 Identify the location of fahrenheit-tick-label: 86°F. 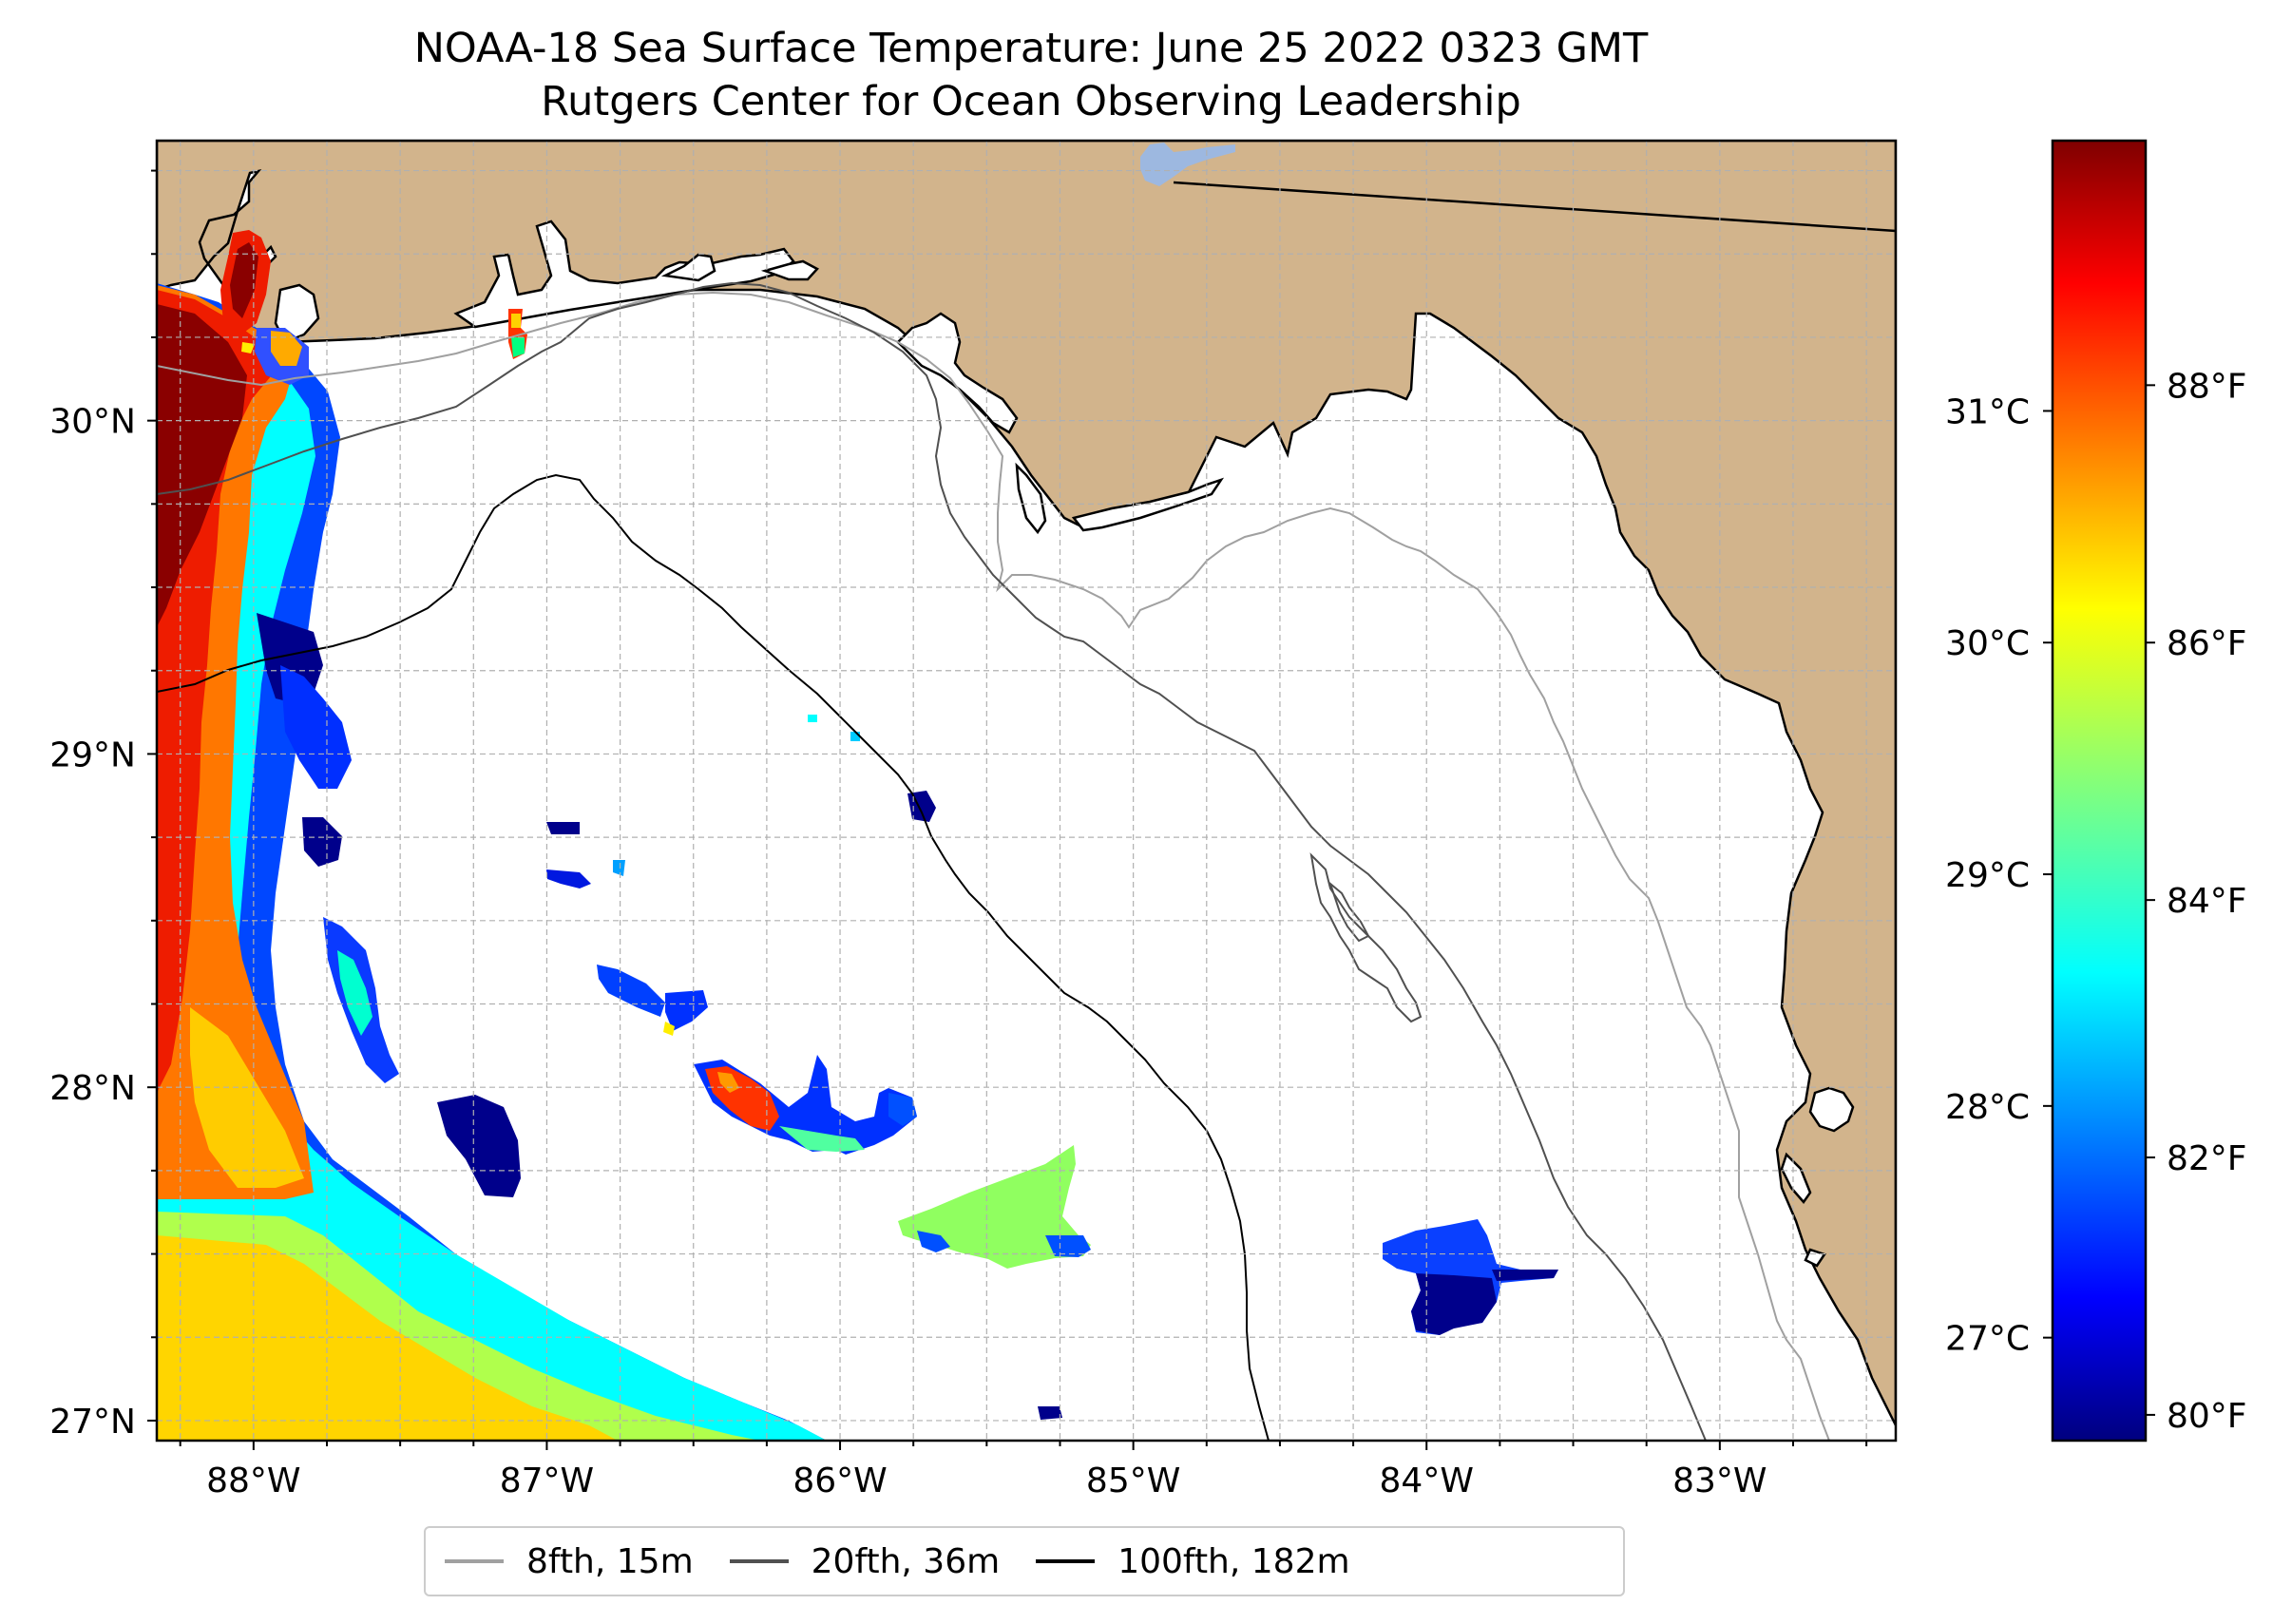
(2207, 643).